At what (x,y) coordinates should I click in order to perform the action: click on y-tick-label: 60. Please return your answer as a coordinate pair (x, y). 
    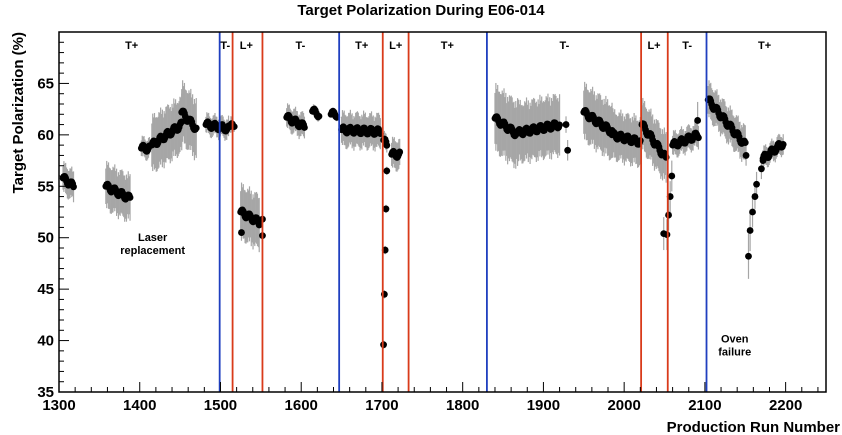
    Looking at the image, I should click on (45, 135).